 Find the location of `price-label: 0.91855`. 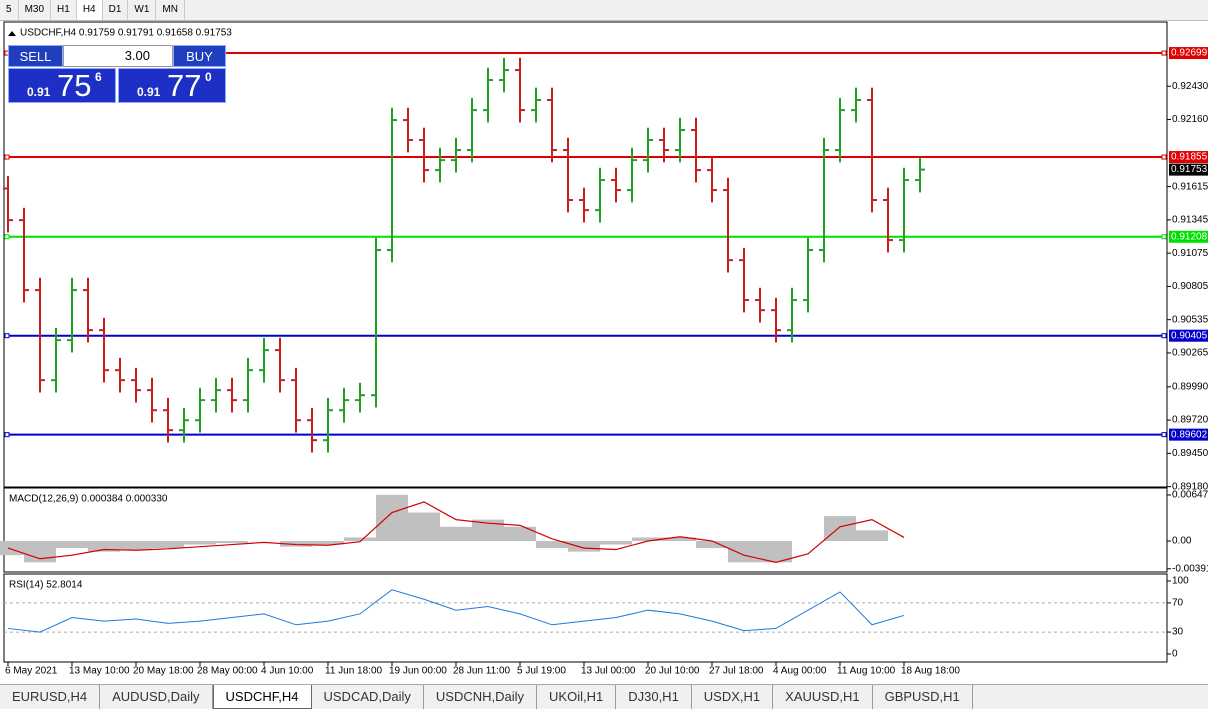

price-label: 0.91855 is located at coordinates (1189, 157).